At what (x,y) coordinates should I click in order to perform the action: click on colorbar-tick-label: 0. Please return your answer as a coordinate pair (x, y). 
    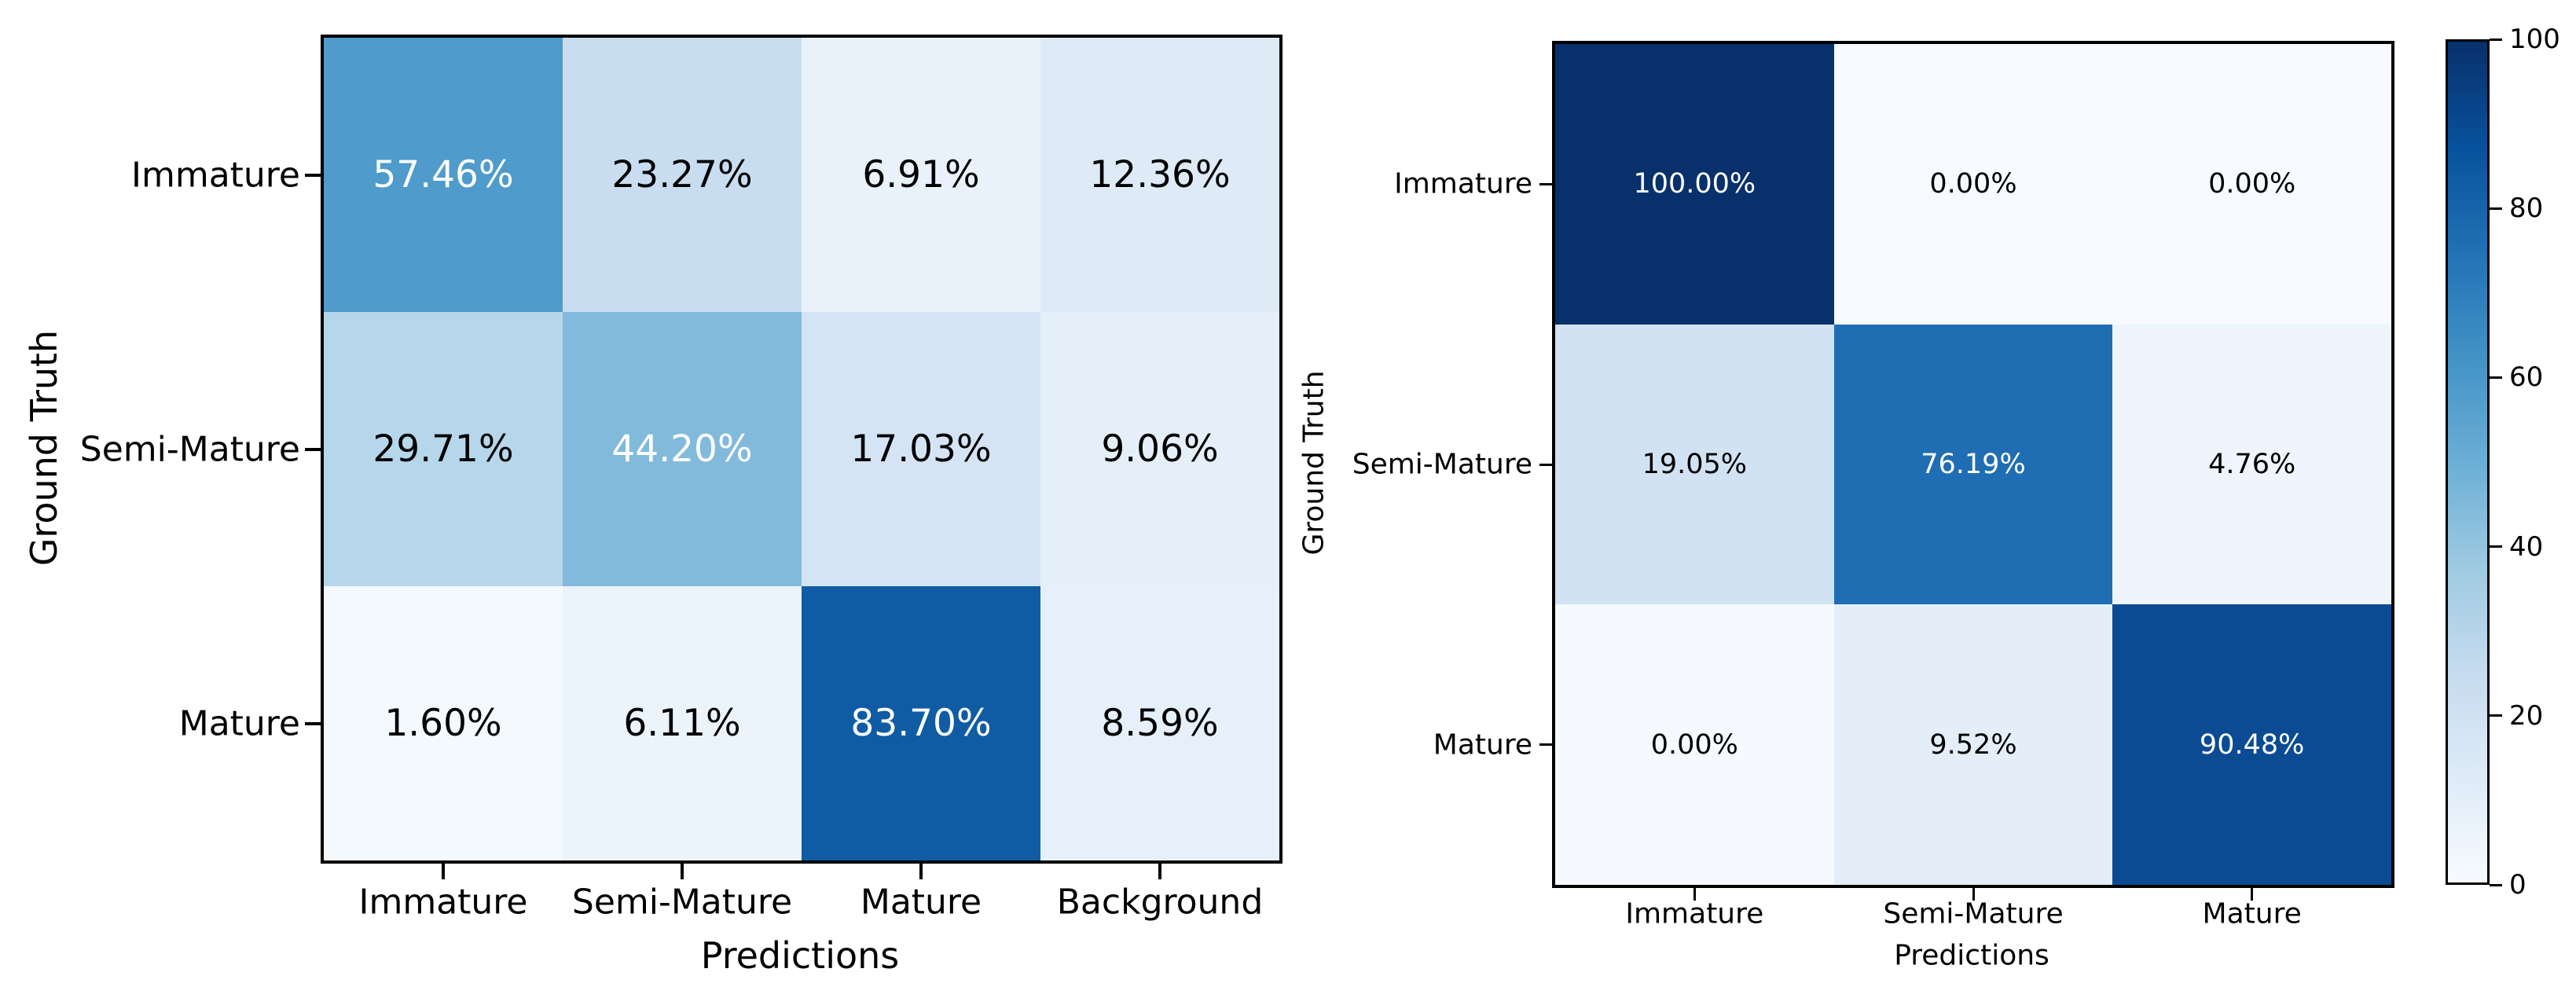
    Looking at the image, I should click on (2517, 885).